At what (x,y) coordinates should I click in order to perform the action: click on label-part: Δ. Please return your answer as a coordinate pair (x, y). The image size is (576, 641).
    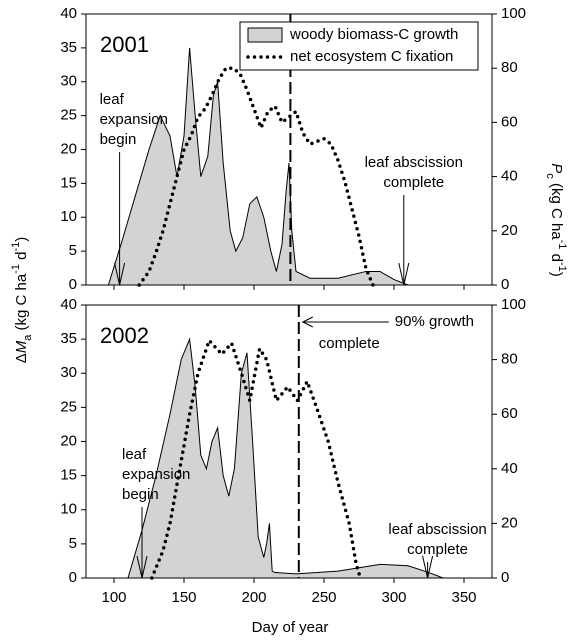
    Looking at the image, I should click on (21, 358).